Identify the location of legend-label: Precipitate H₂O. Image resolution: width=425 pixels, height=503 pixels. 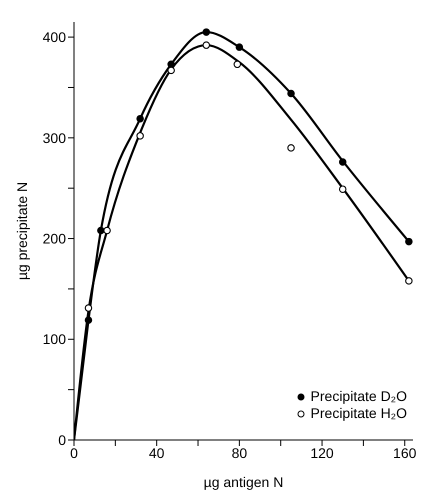
(358, 413).